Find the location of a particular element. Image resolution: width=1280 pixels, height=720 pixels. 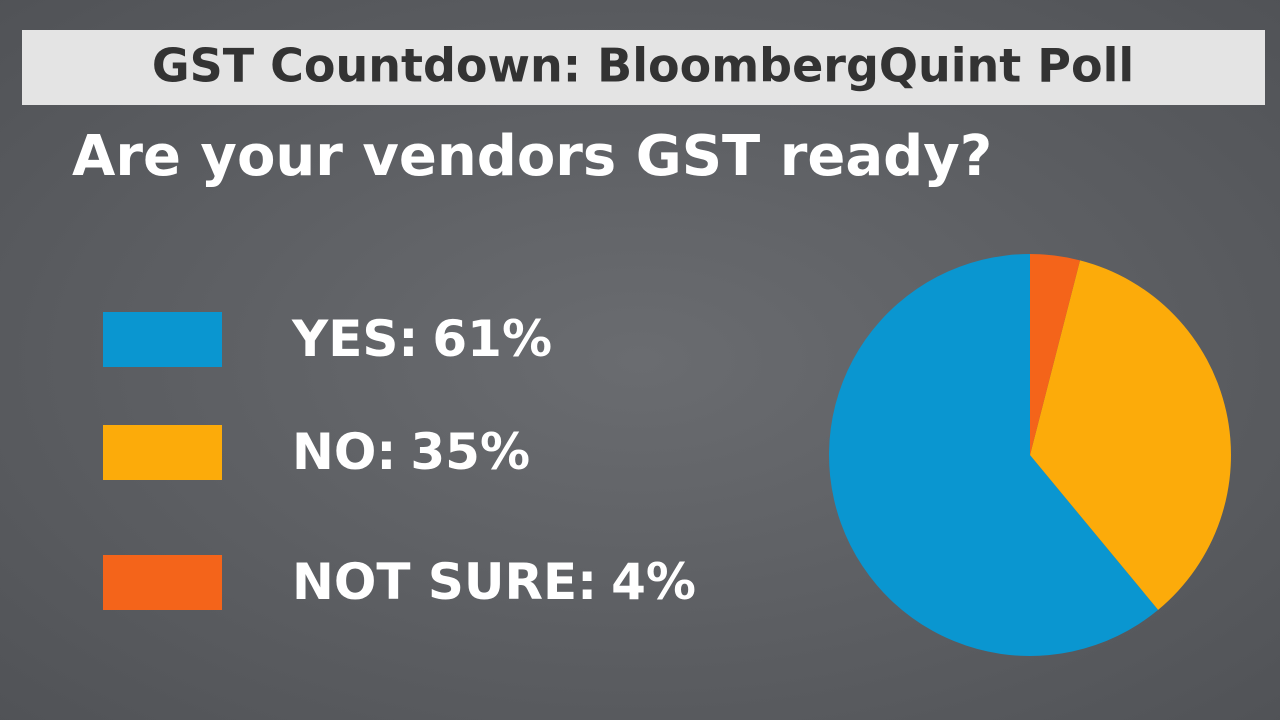

legend-label: NO: 35% is located at coordinates (411, 452).